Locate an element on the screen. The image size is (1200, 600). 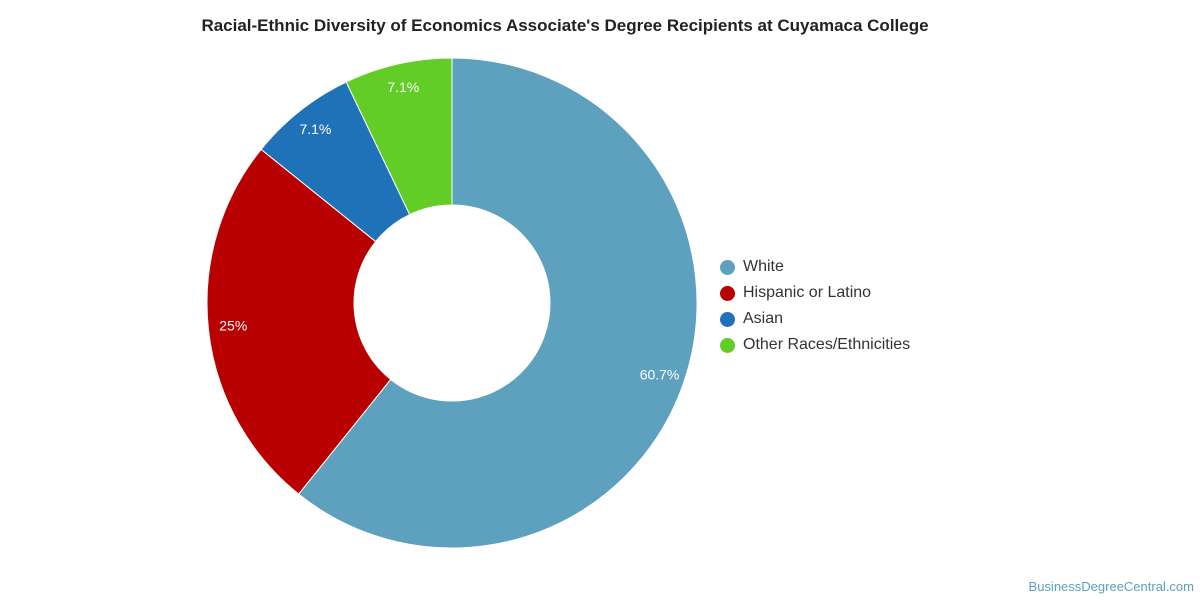
slice-label: 25% is located at coordinates (233, 326).